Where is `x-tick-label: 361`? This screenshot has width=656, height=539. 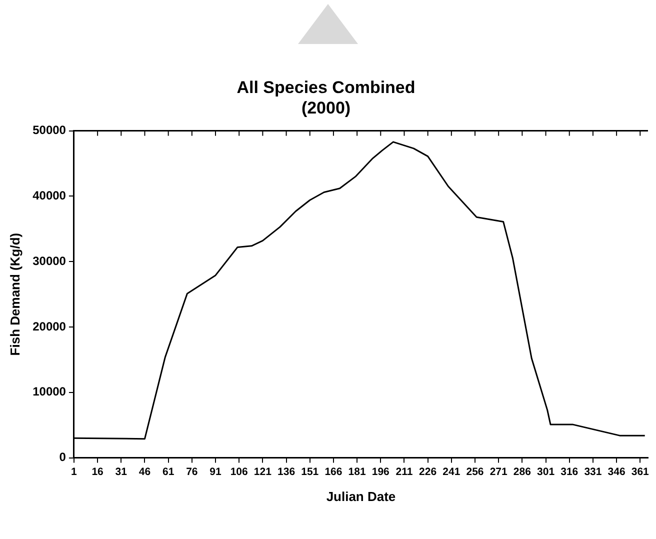 x-tick-label: 361 is located at coordinates (640, 472).